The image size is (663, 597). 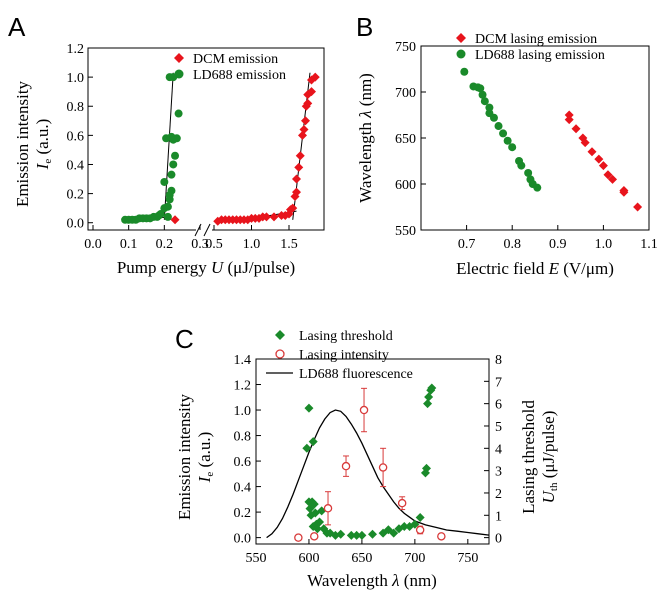 I want to click on legend-label-lasing-intensity: Lasing intensity, so click(x=344, y=355).